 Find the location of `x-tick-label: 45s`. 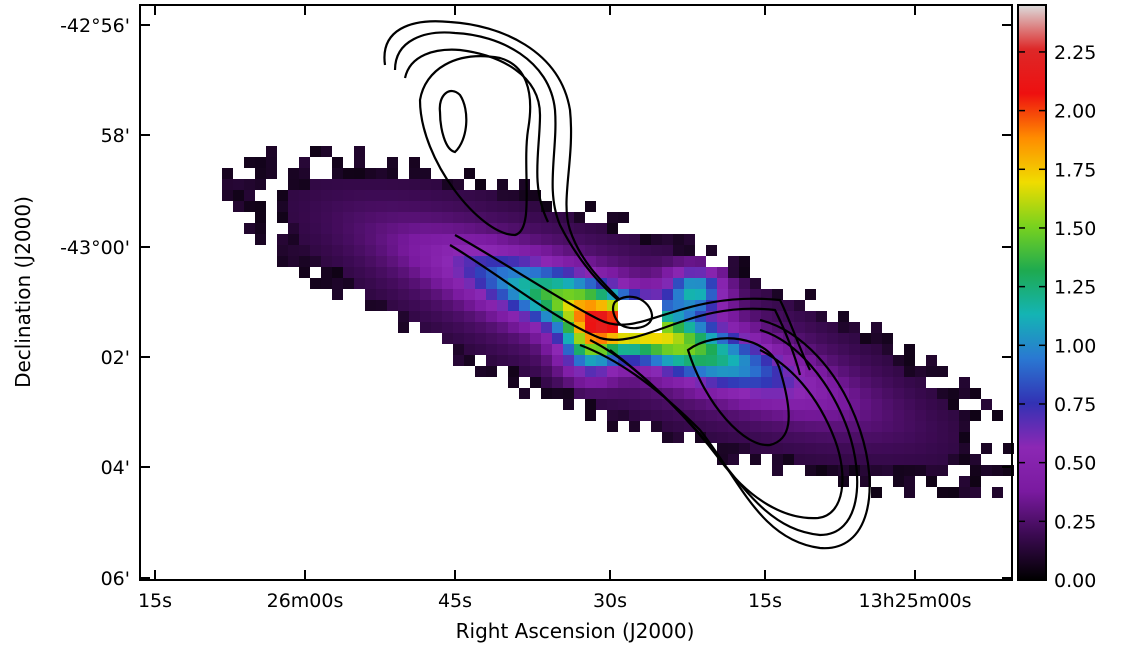

x-tick-label: 45s is located at coordinates (455, 601).